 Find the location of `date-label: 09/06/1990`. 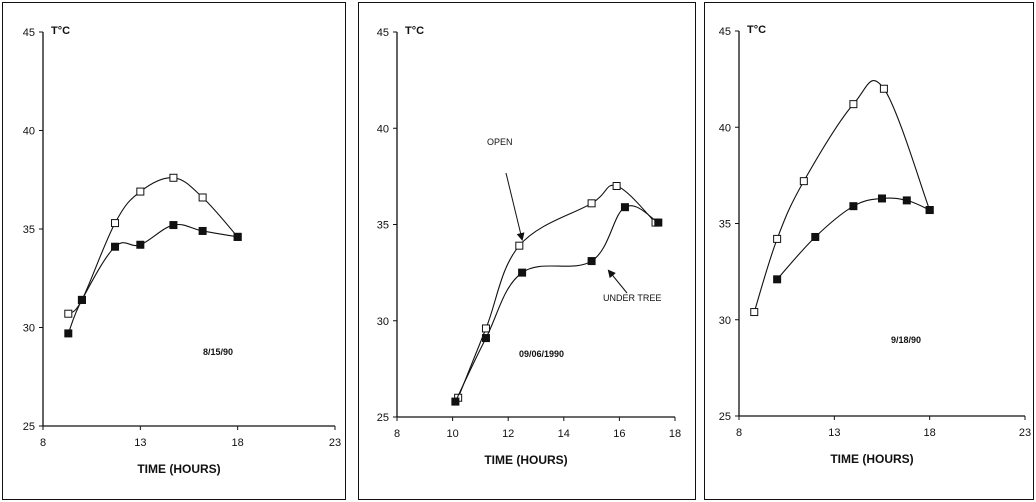

date-label: 09/06/1990 is located at coordinates (541, 354).